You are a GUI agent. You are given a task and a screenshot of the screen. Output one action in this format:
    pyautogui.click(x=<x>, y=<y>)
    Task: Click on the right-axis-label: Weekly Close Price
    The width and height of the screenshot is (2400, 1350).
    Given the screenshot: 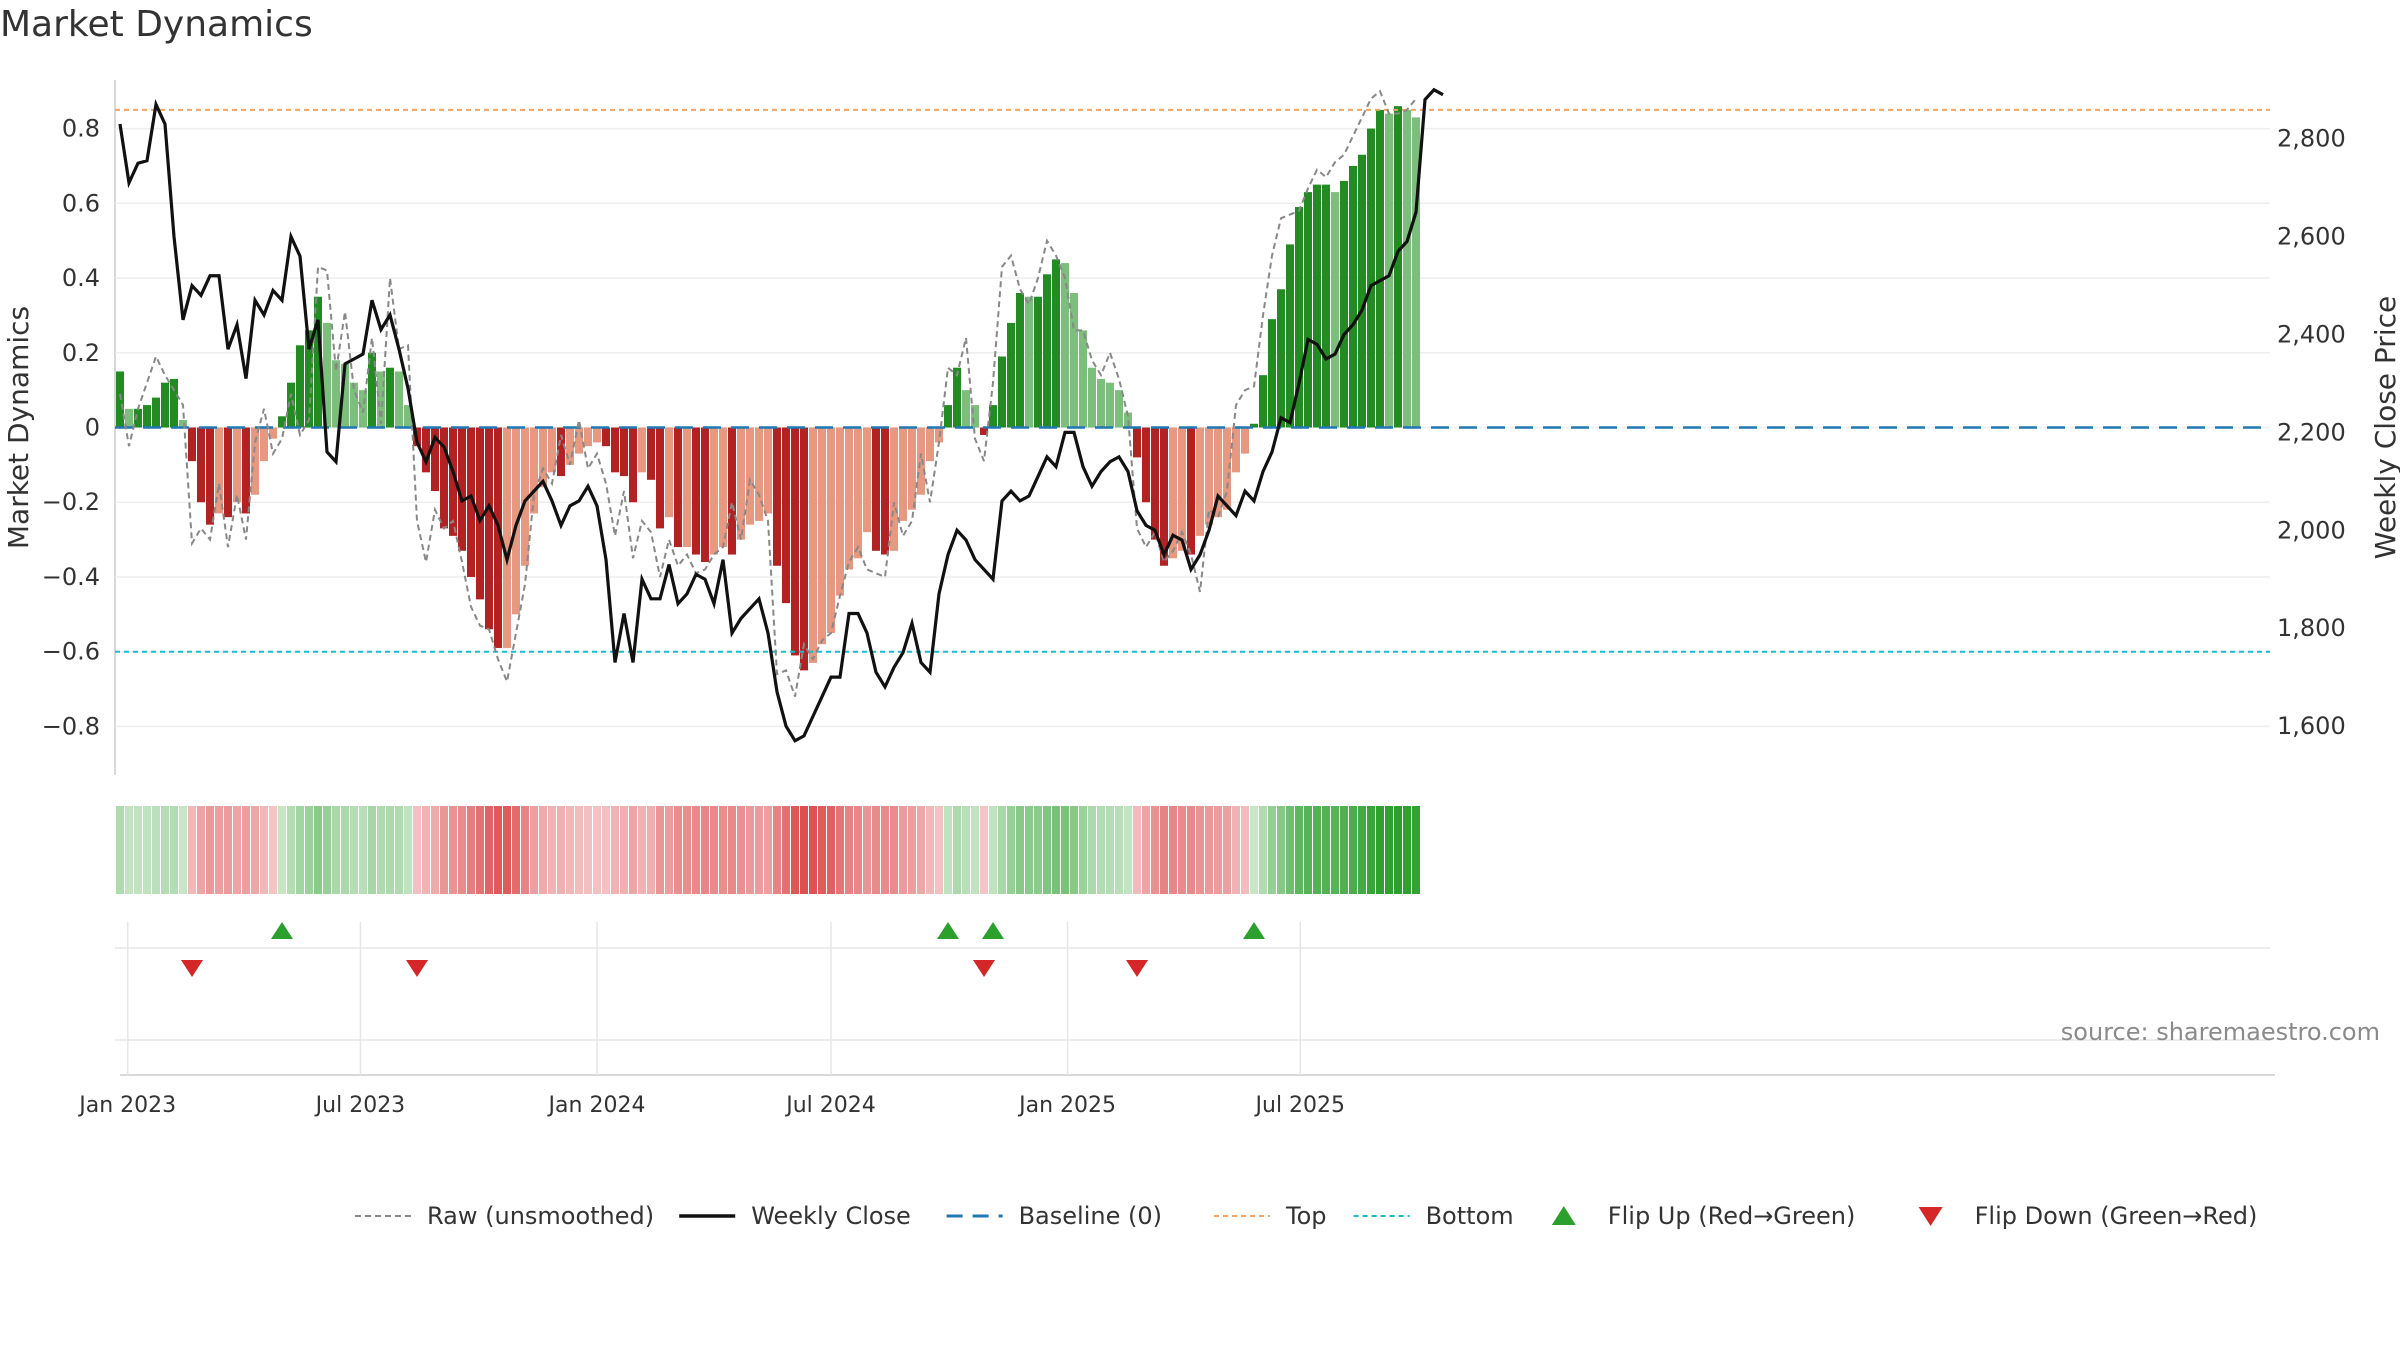 What is the action you would take?
    pyautogui.click(x=2384, y=427)
    